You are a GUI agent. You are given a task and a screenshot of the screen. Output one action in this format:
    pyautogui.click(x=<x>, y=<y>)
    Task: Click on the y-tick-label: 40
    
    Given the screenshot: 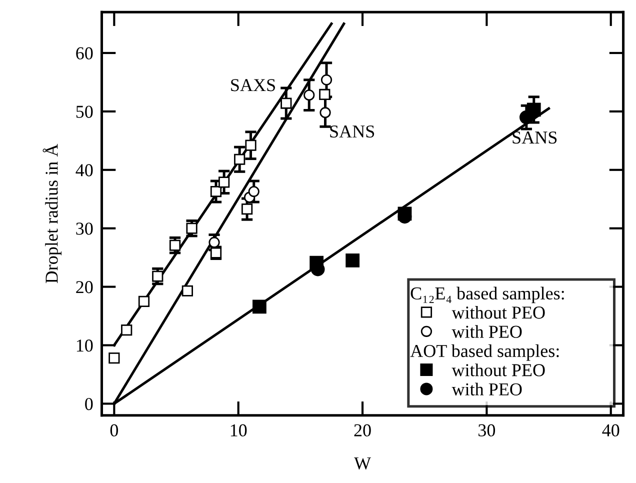 What is the action you would take?
    pyautogui.click(x=84, y=170)
    